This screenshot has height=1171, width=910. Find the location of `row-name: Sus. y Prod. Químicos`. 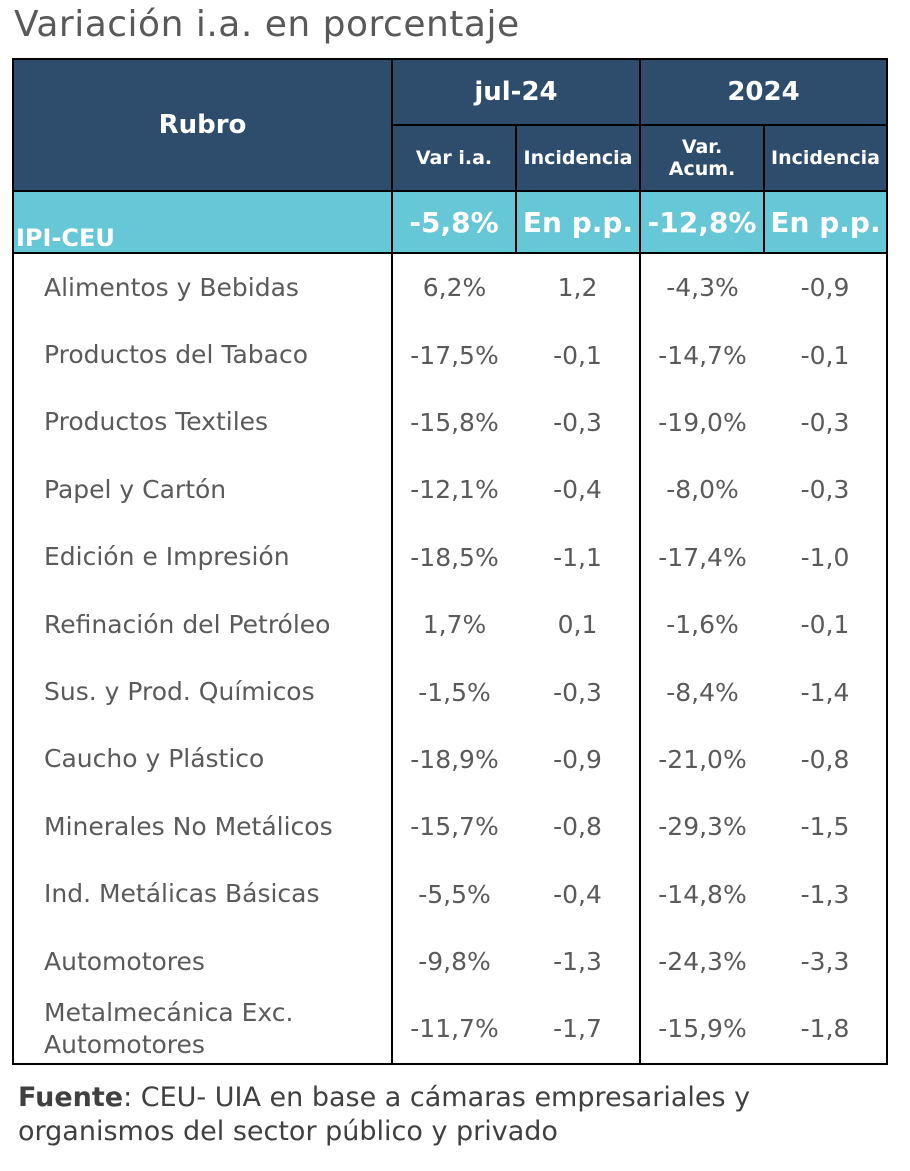

row-name: Sus. y Prod. Químicos is located at coordinates (202, 692).